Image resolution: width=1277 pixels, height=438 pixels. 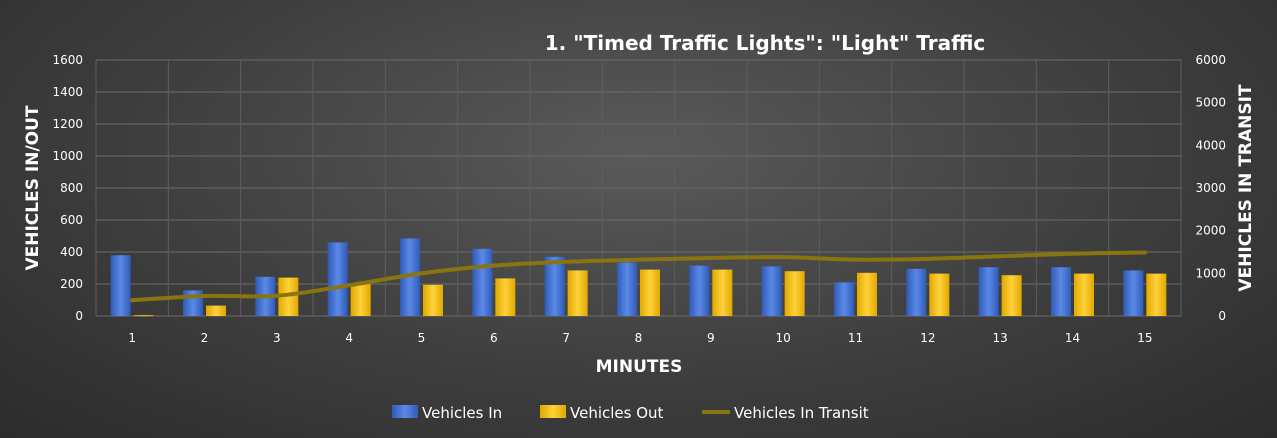 What do you see at coordinates (277, 338) in the screenshot?
I see `x-tick-label: 3` at bounding box center [277, 338].